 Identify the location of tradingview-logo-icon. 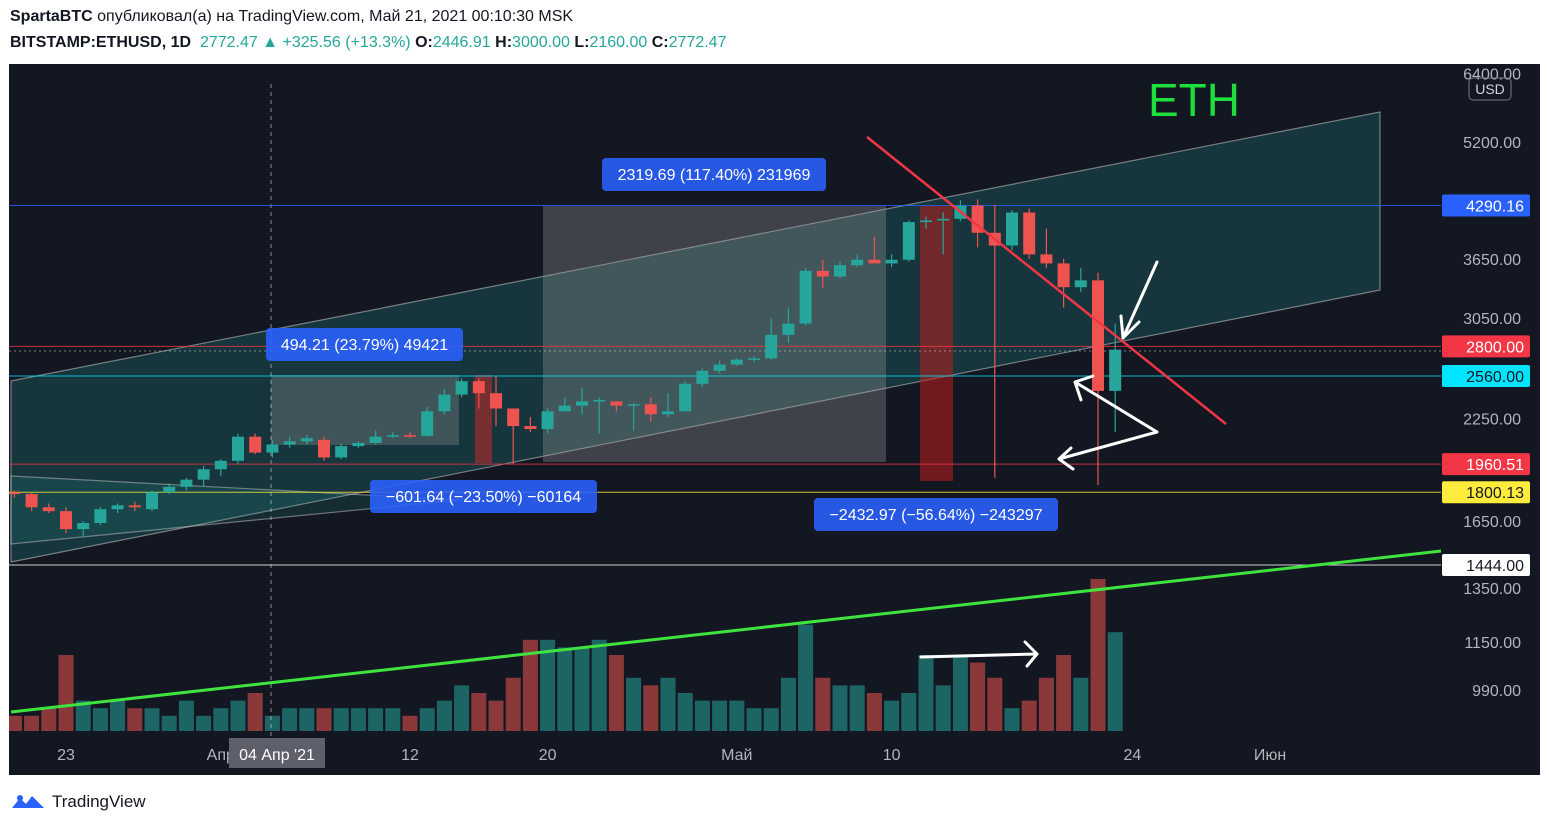
(28, 802).